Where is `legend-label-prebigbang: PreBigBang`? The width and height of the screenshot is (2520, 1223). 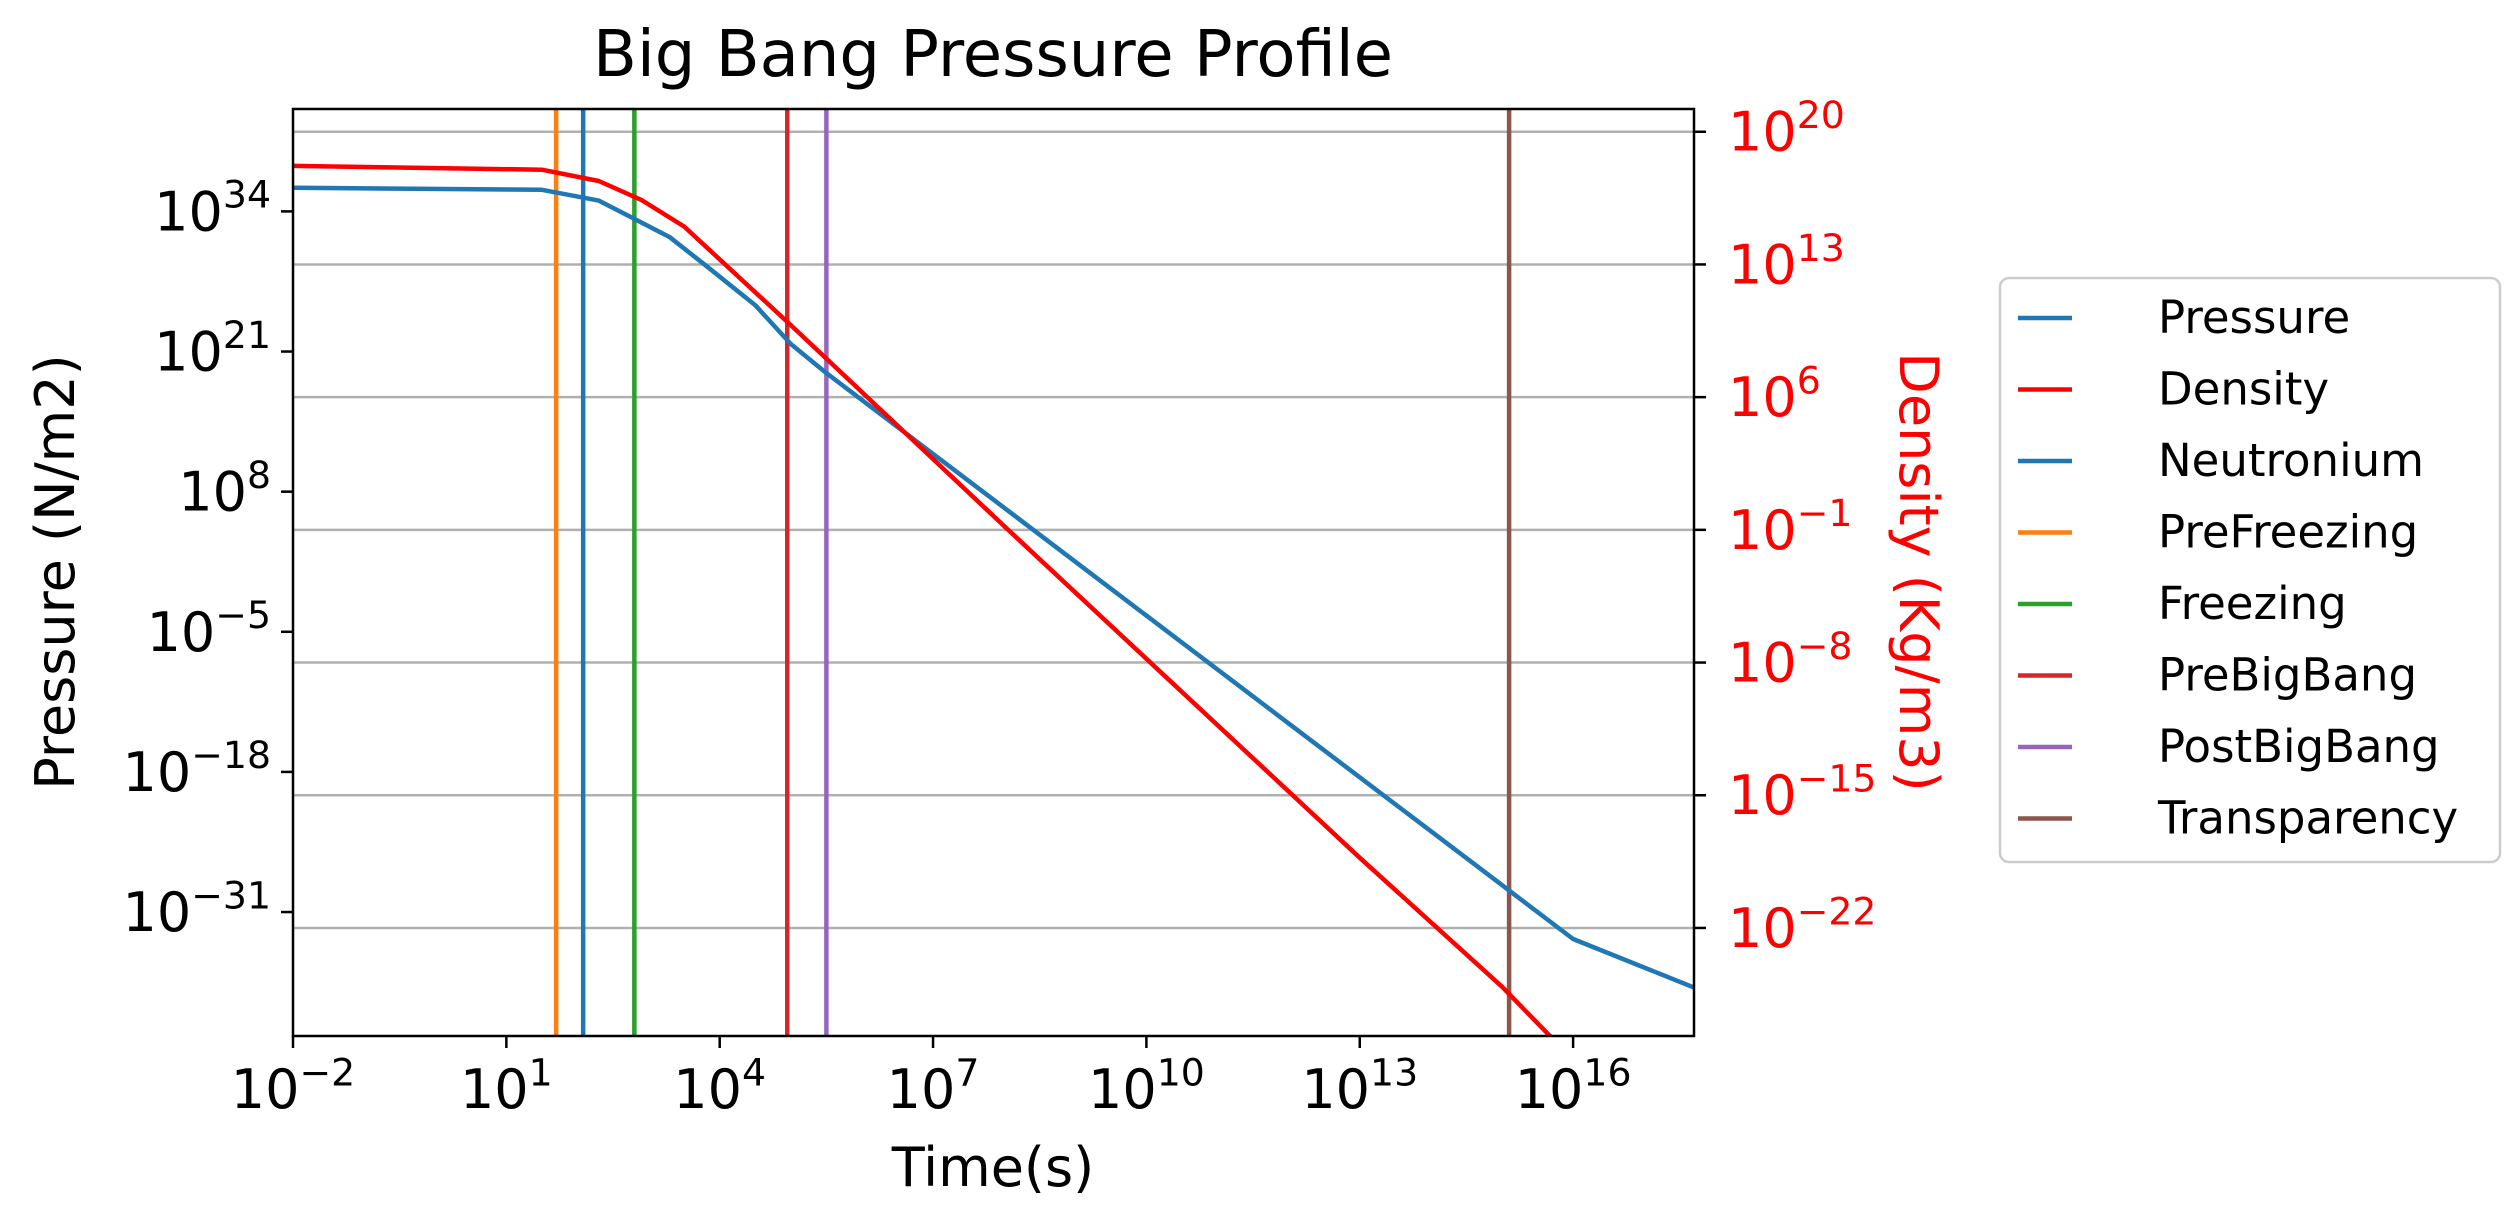 legend-label-prebigbang: PreBigBang is located at coordinates (2287, 675).